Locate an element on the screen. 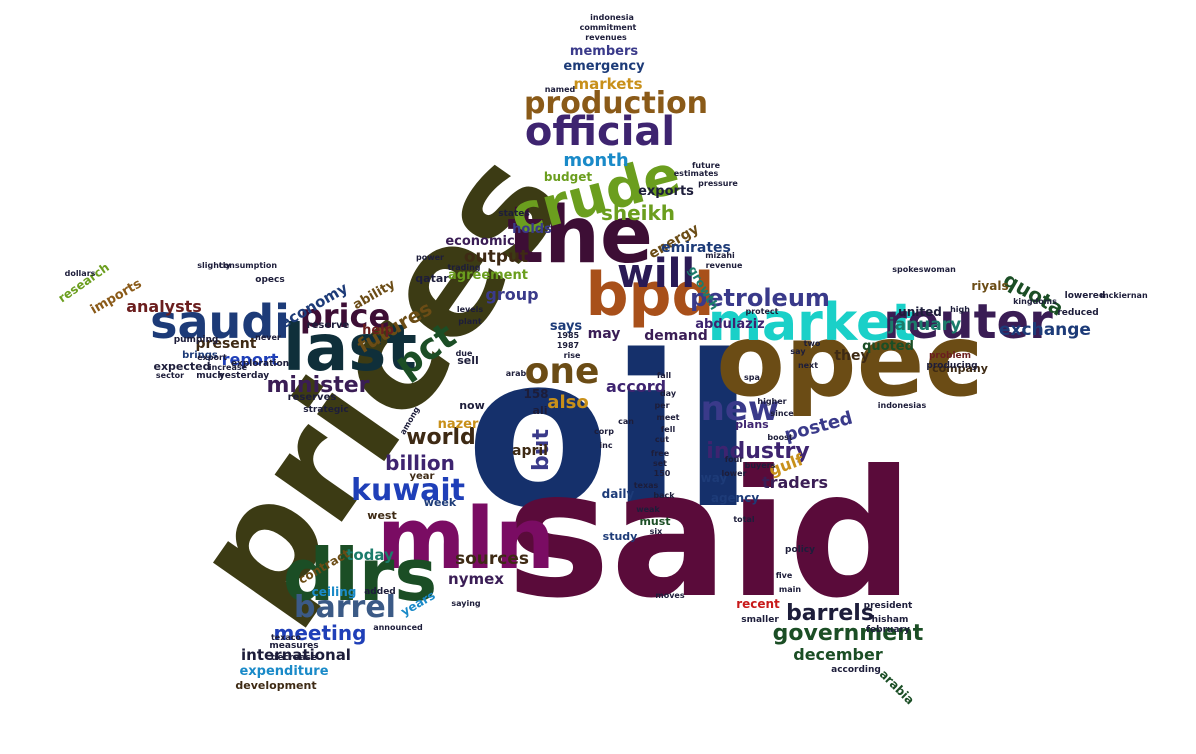 This screenshot has width=1196, height=754. word-corp: corp is located at coordinates (604, 431).